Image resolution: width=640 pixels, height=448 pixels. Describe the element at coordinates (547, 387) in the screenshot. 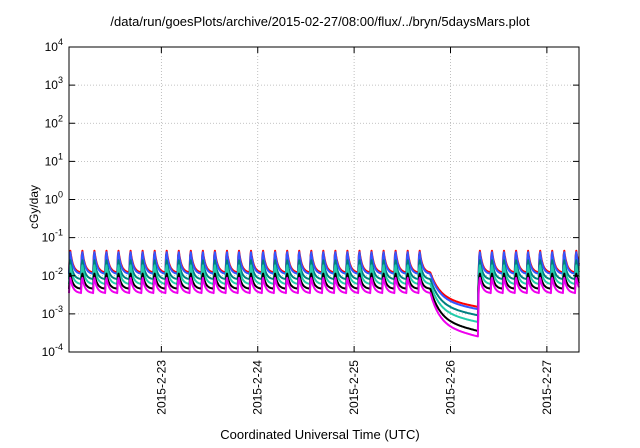

I see `x-tick-label: 2015-2-27` at that location.